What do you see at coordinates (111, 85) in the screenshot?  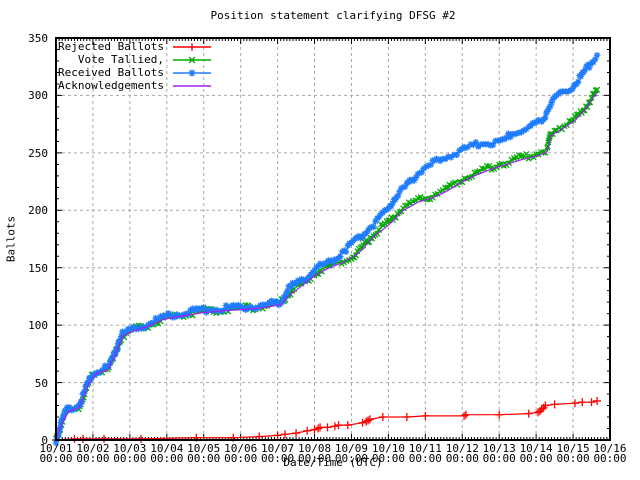 I see `legend-label: Acknowledgements` at bounding box center [111, 85].